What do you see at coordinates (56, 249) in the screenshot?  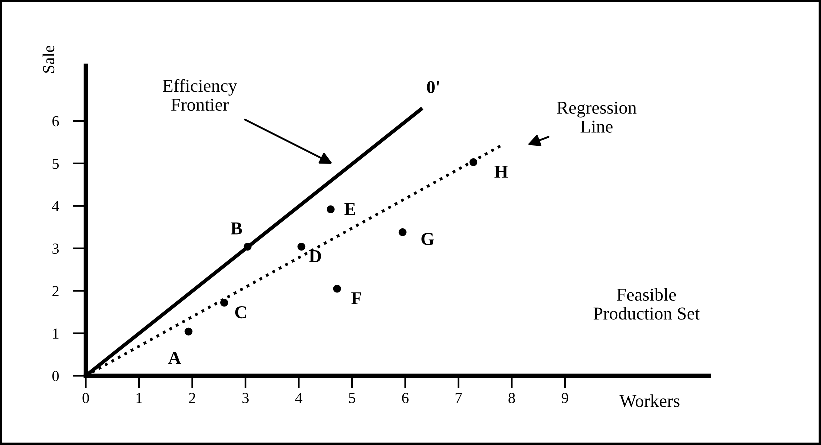 I see `y-tick-label: 3` at bounding box center [56, 249].